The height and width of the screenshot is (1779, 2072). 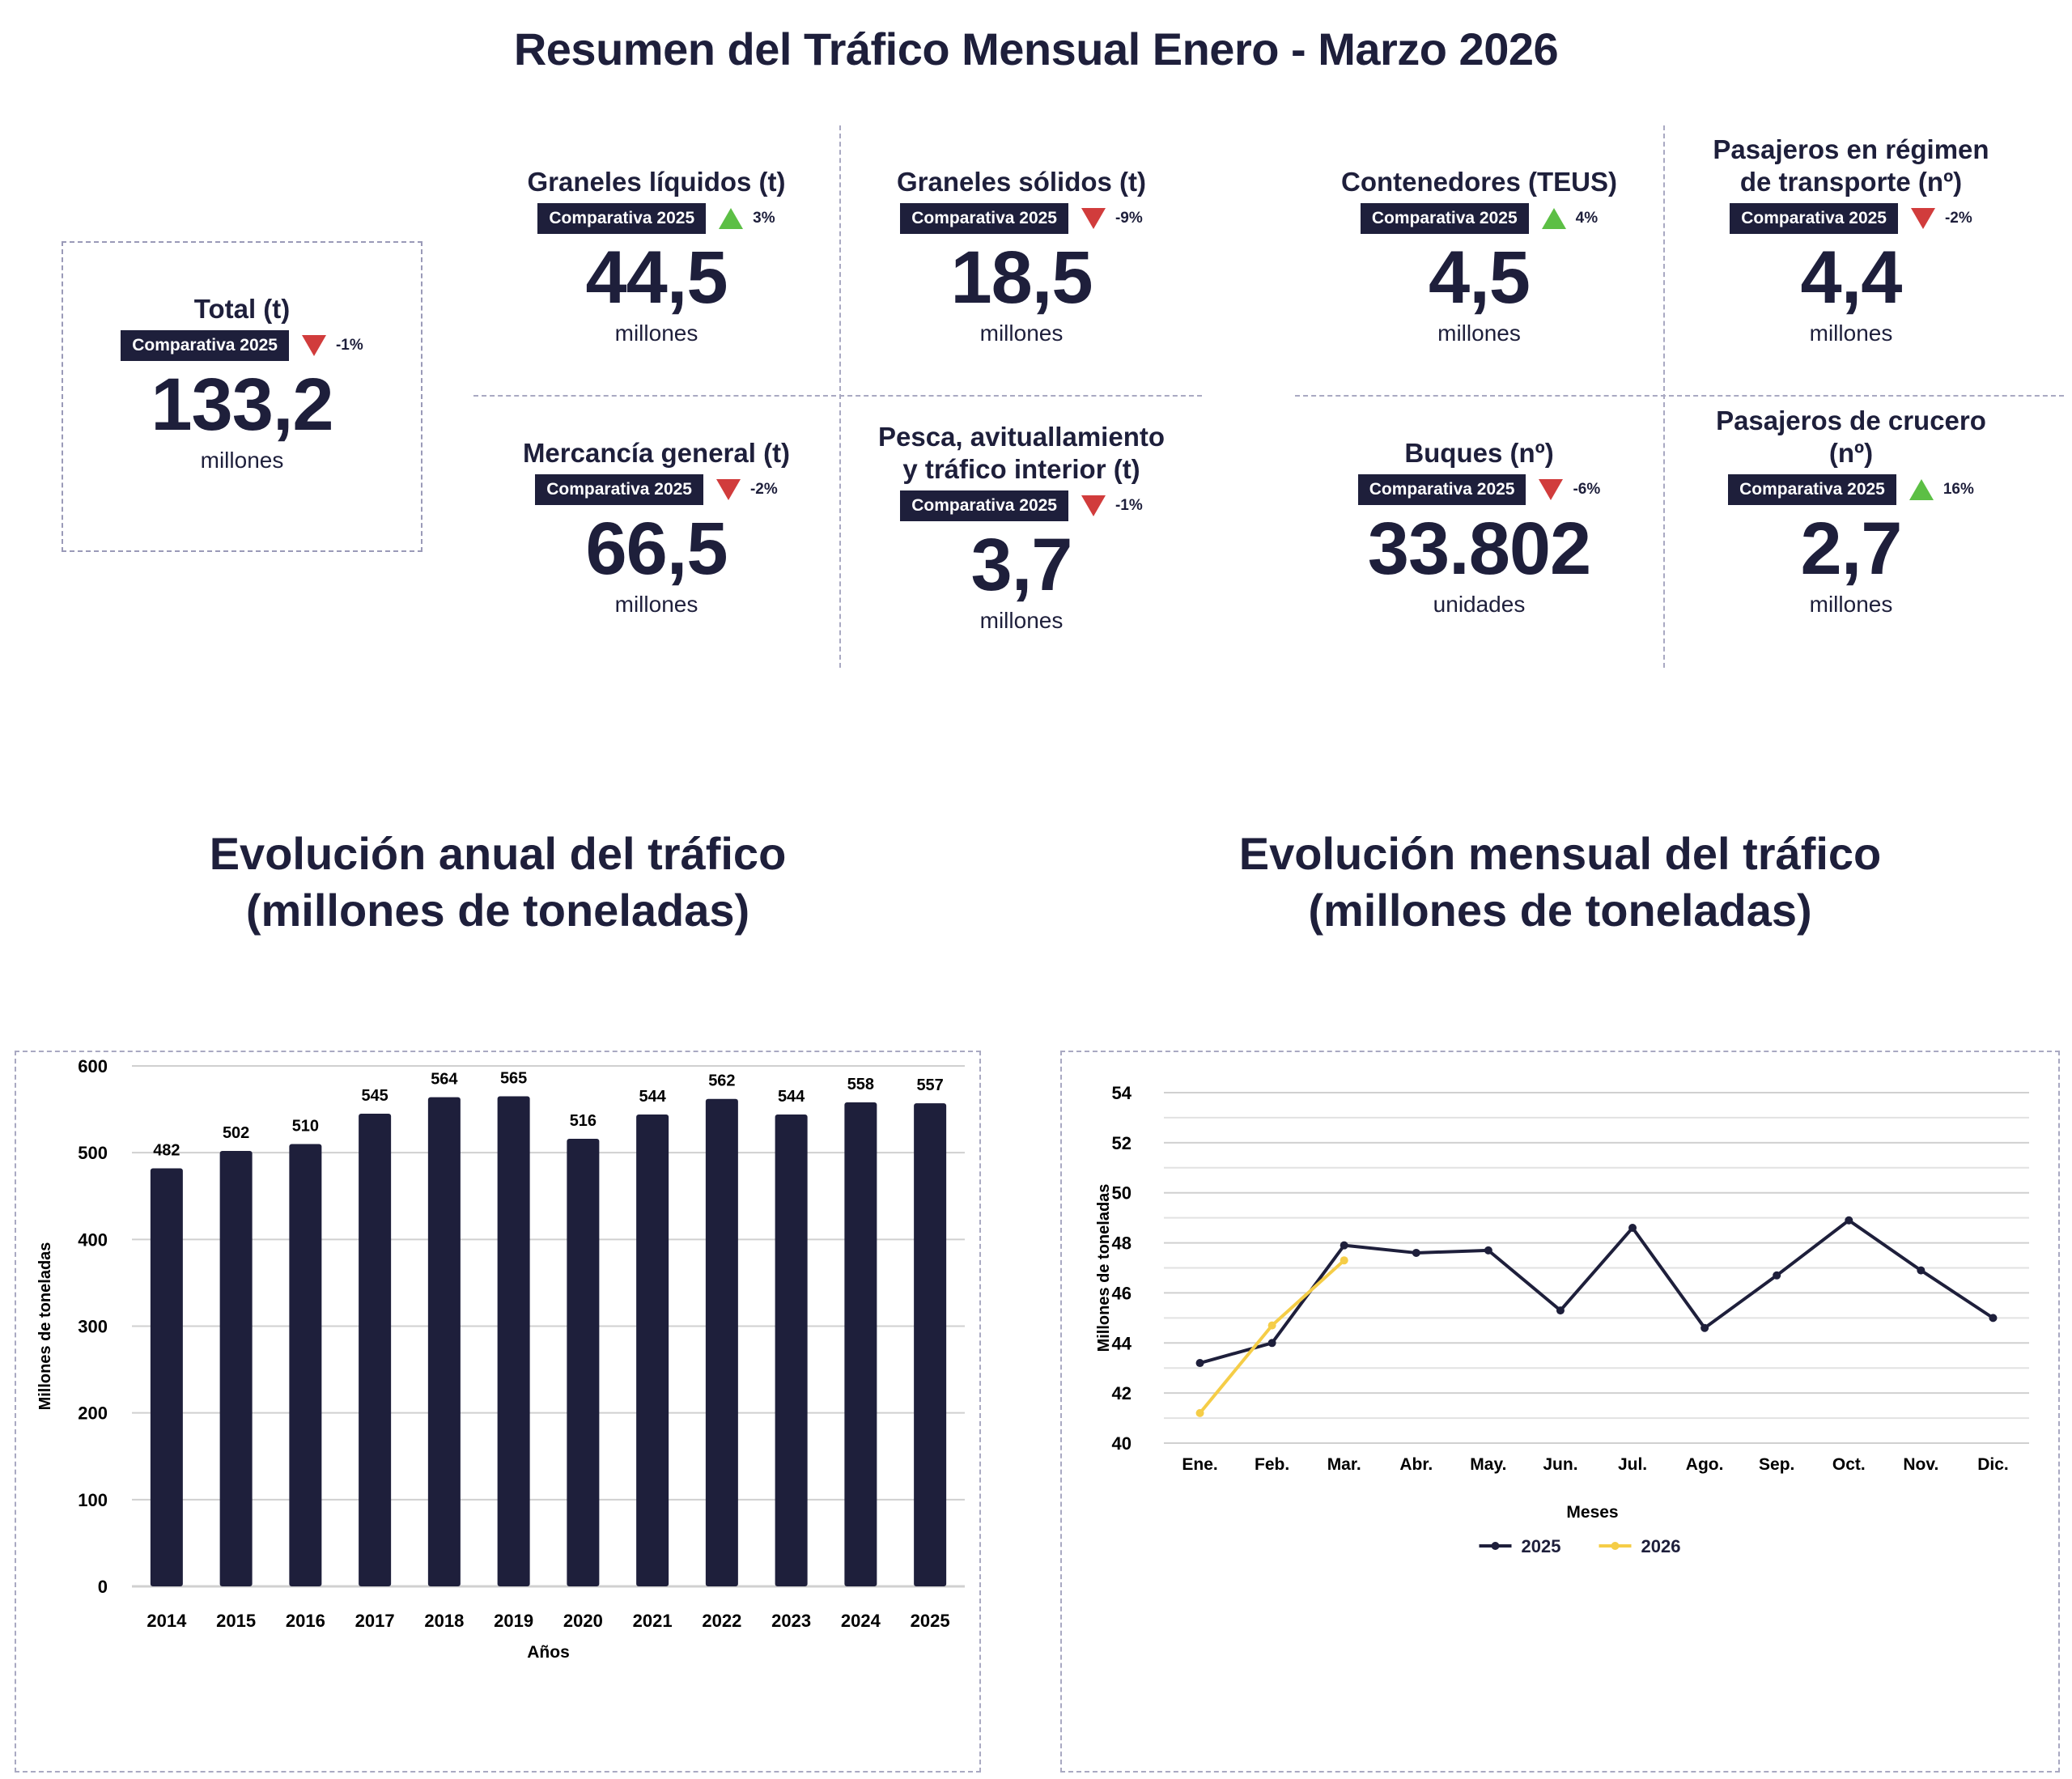 What do you see at coordinates (93, 1153) in the screenshot?
I see `y-tick-label: 500` at bounding box center [93, 1153].